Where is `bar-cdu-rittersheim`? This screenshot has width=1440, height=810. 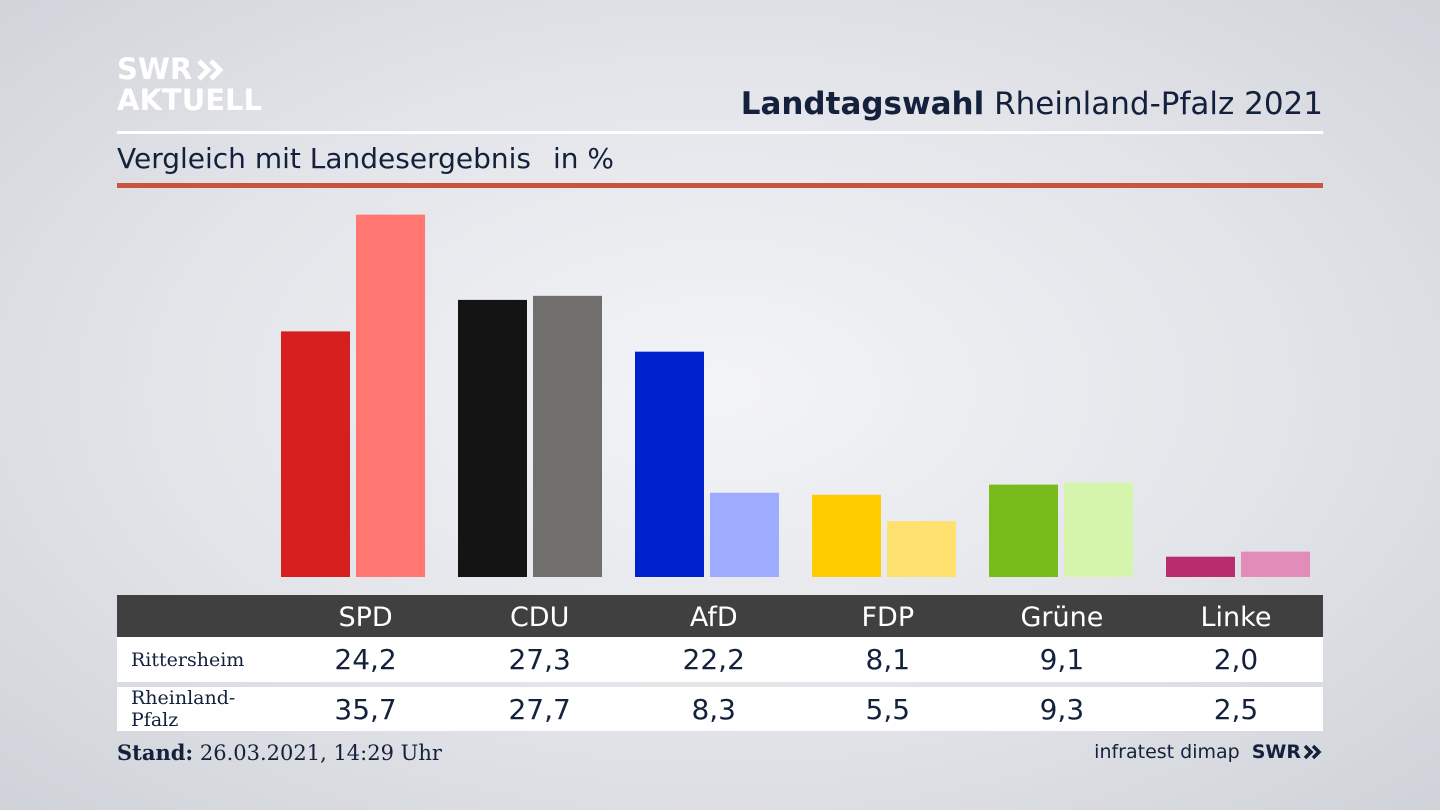
bar-cdu-rittersheim is located at coordinates (492, 438).